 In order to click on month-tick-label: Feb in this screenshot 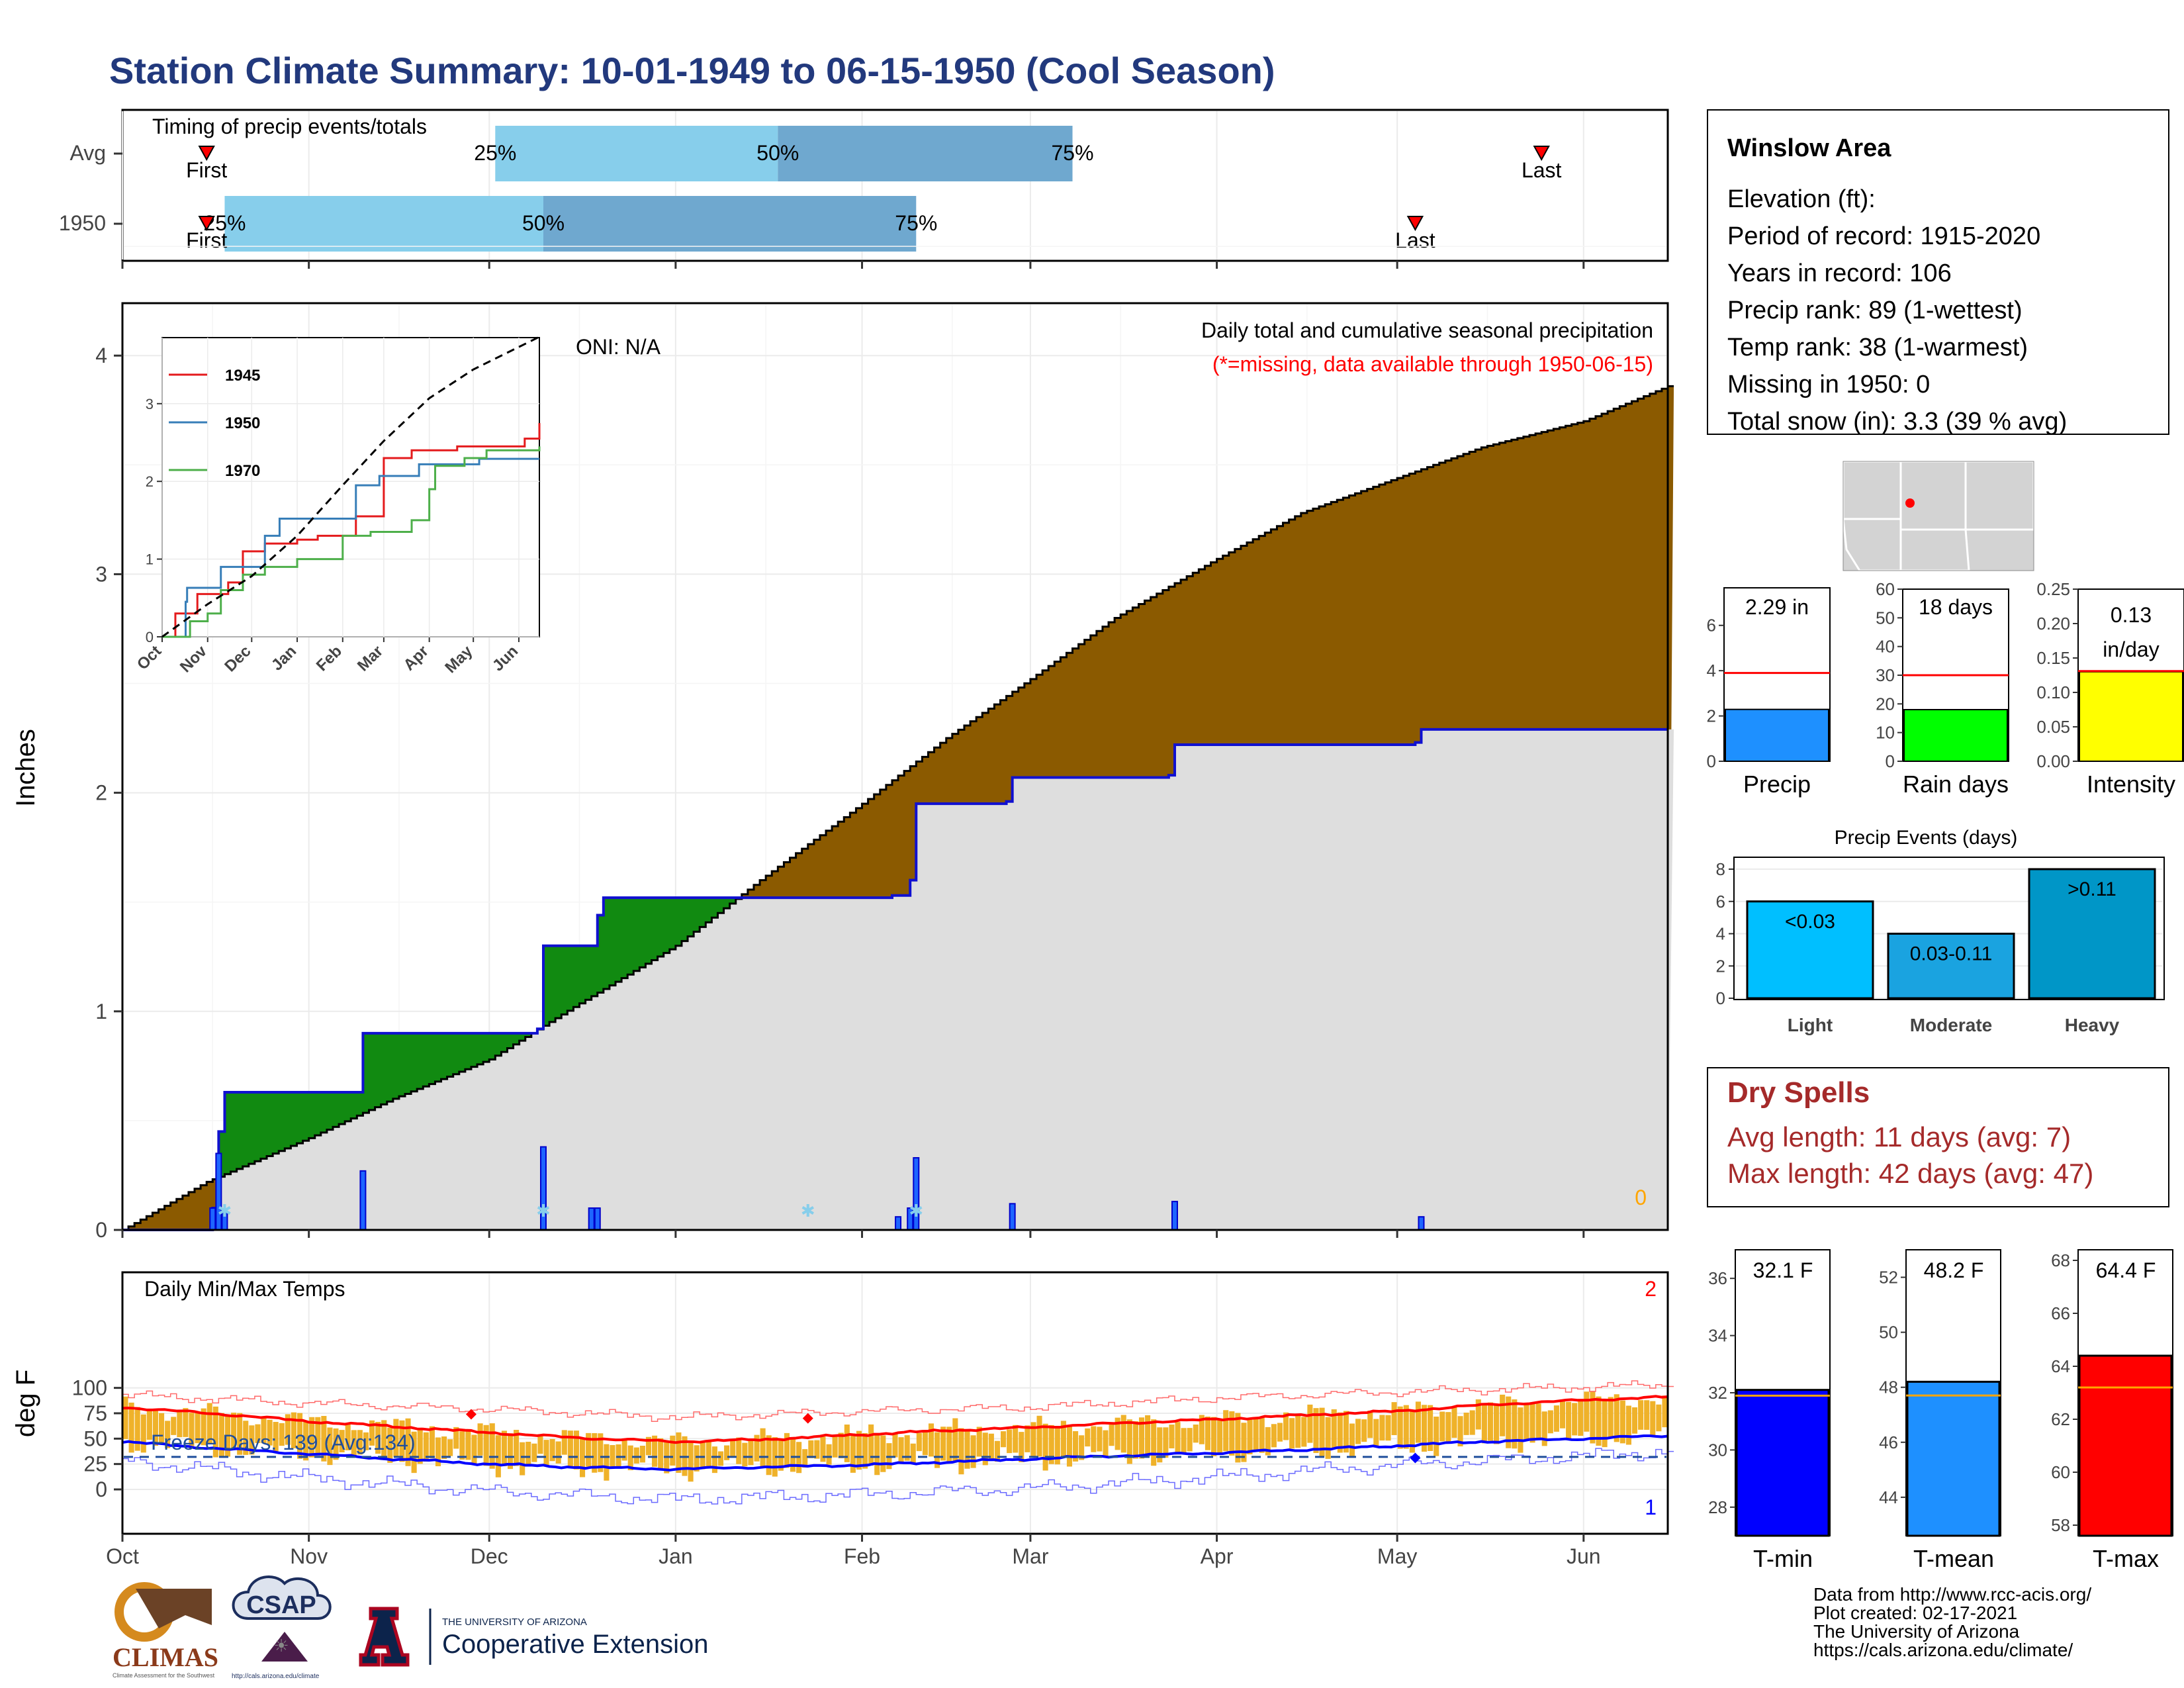, I will do `click(862, 1556)`.